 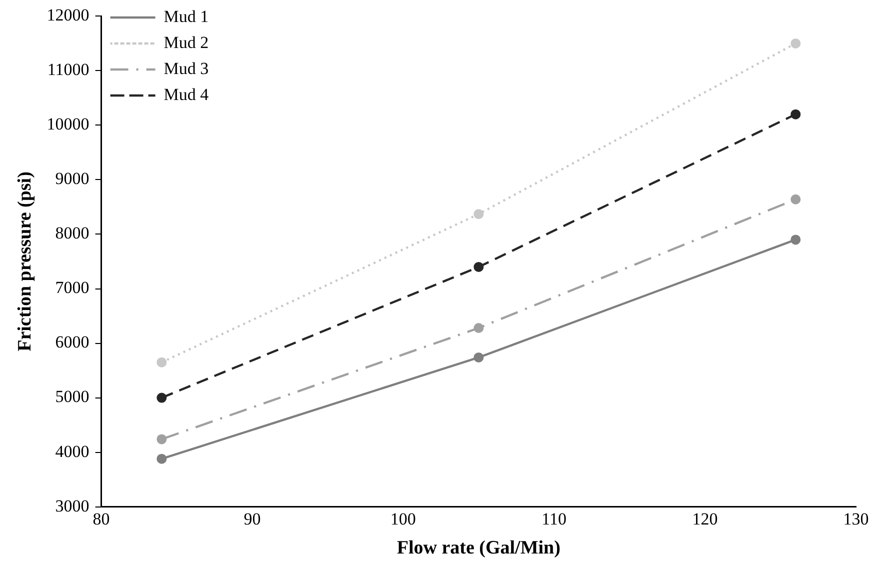 I want to click on y-tick-label: 11000, so click(x=68, y=70).